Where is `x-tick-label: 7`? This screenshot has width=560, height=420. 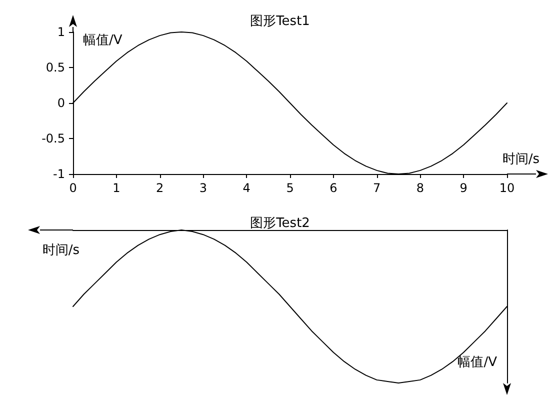 x-tick-label: 7 is located at coordinates (376, 188).